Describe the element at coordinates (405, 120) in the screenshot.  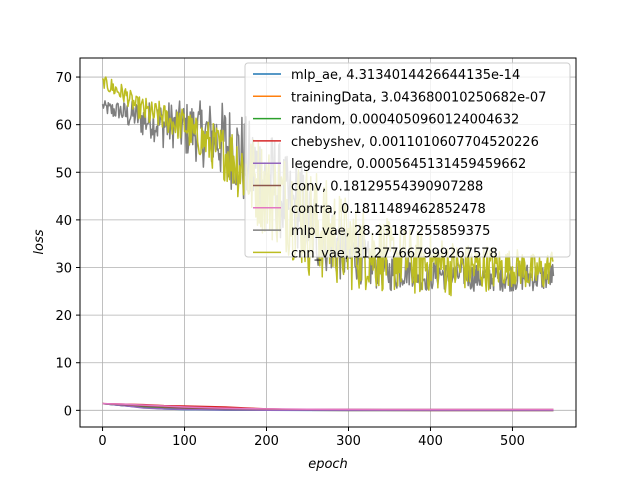
I see `legend-label-random: random, 0.0004050960124004632` at that location.